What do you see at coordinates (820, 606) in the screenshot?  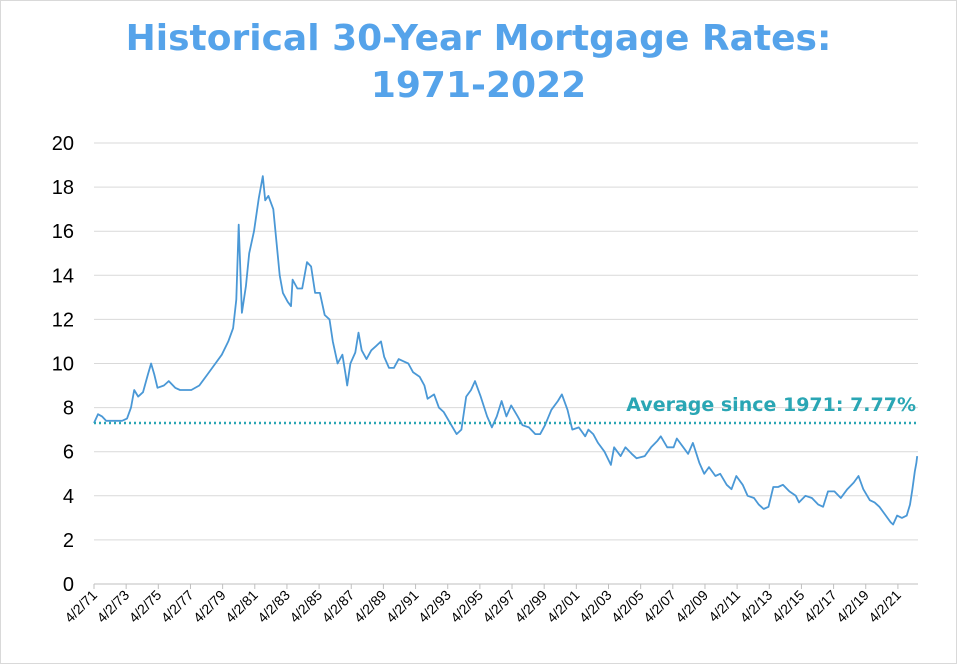 I see `x-tick-label: 4/2/17` at bounding box center [820, 606].